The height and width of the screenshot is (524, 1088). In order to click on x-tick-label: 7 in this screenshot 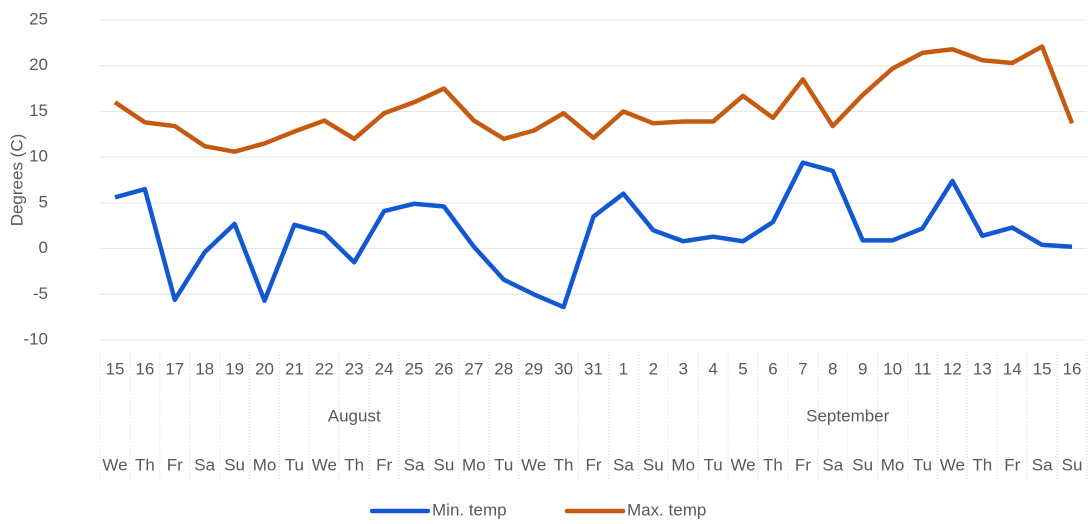, I will do `click(802, 368)`.